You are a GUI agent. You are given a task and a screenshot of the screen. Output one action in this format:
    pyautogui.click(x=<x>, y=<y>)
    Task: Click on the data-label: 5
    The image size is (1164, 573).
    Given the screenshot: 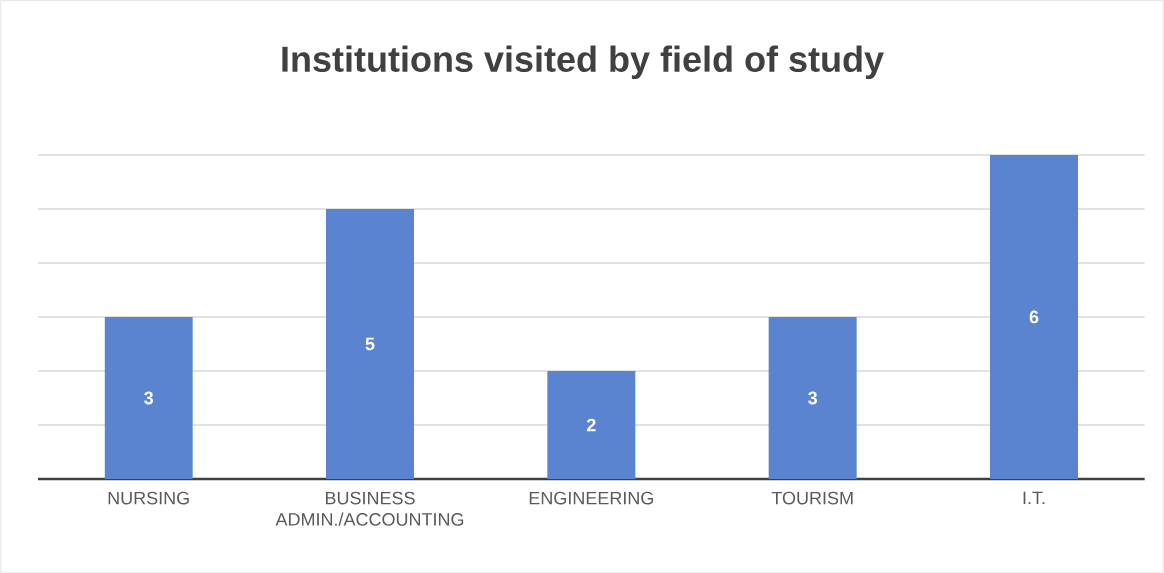 What is the action you would take?
    pyautogui.click(x=370, y=344)
    